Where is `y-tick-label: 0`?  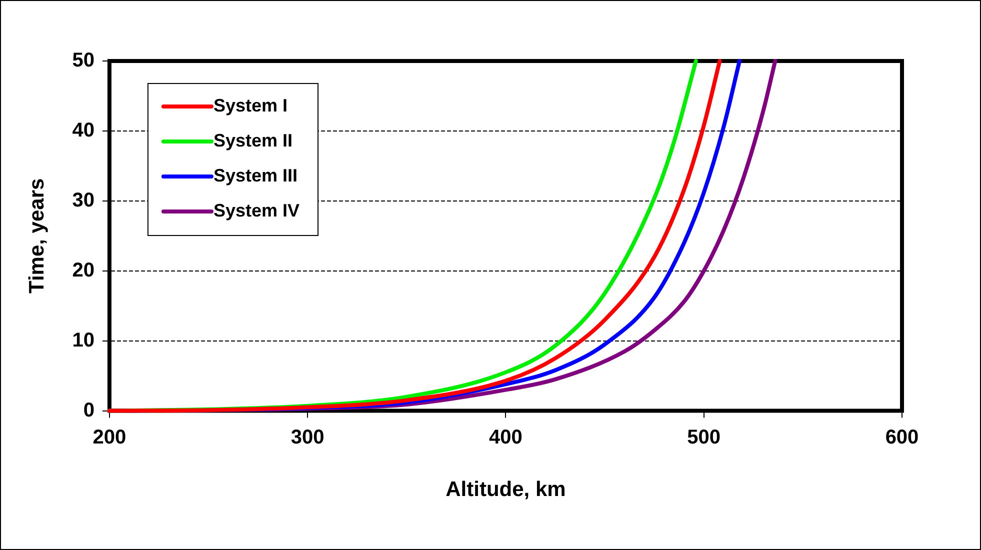 y-tick-label: 0 is located at coordinates (88, 410).